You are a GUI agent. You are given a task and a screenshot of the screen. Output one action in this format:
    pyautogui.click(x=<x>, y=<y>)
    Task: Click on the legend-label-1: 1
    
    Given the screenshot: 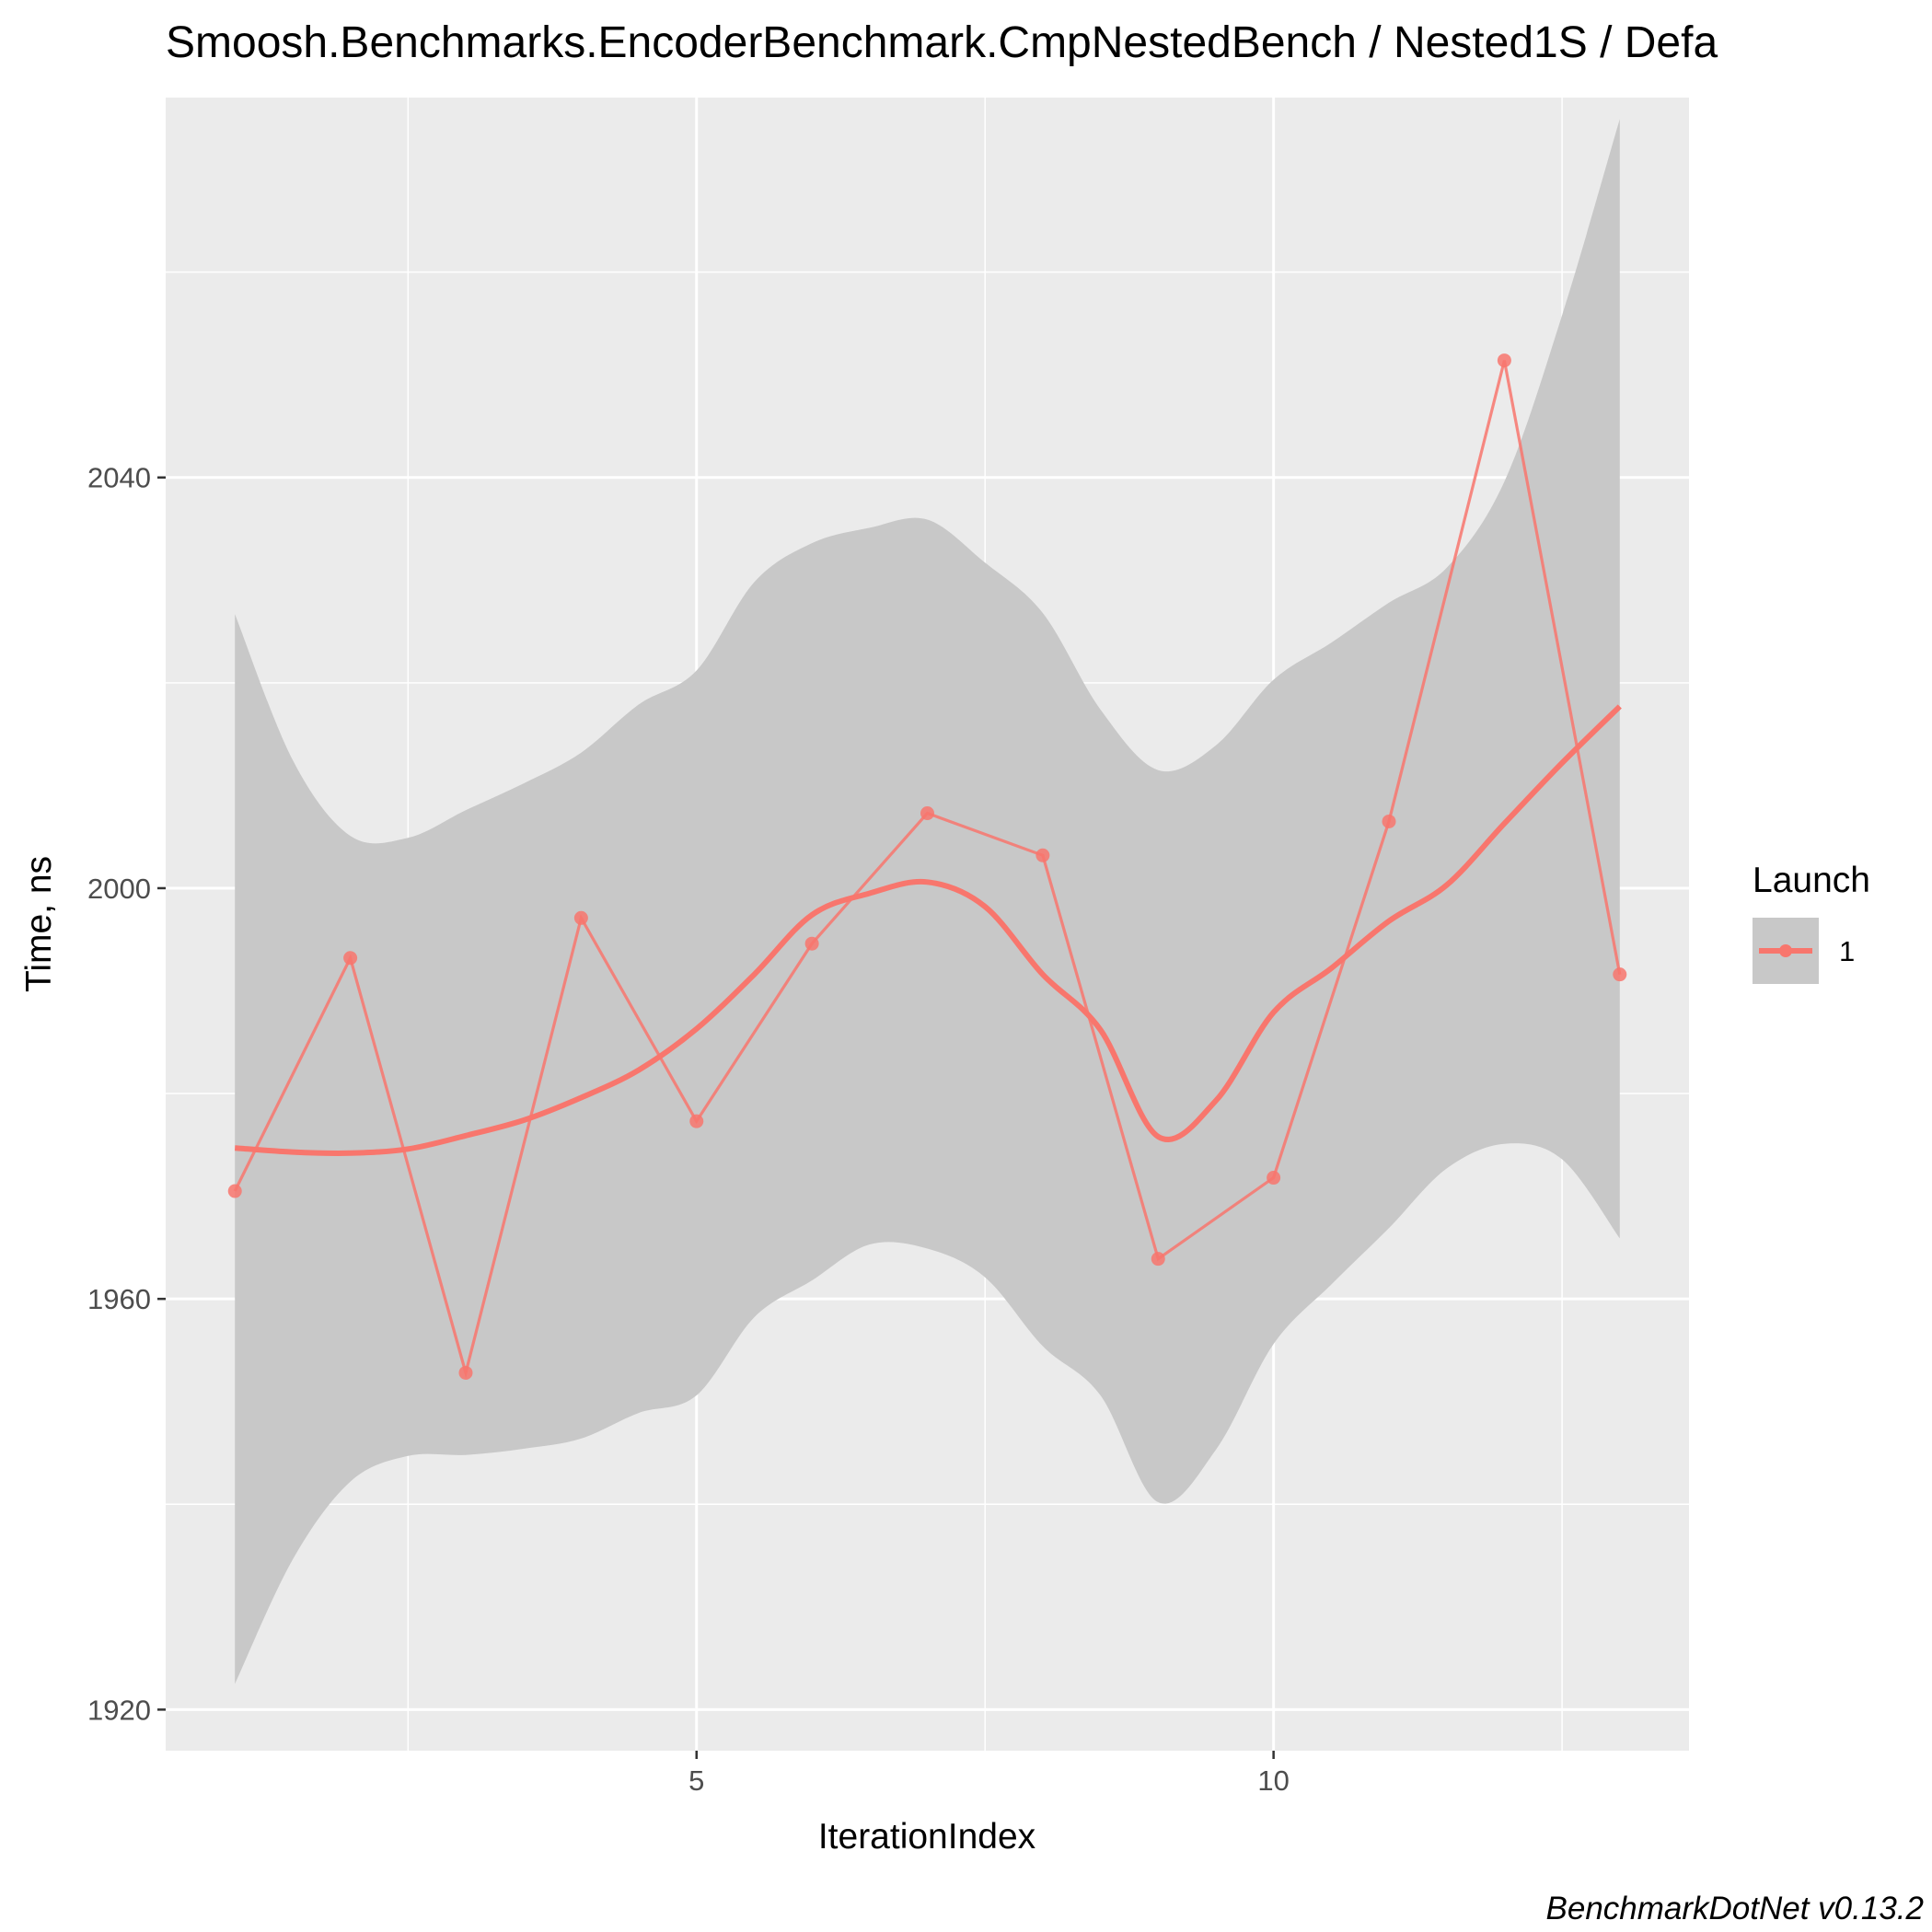 What is the action you would take?
    pyautogui.click(x=1847, y=951)
    